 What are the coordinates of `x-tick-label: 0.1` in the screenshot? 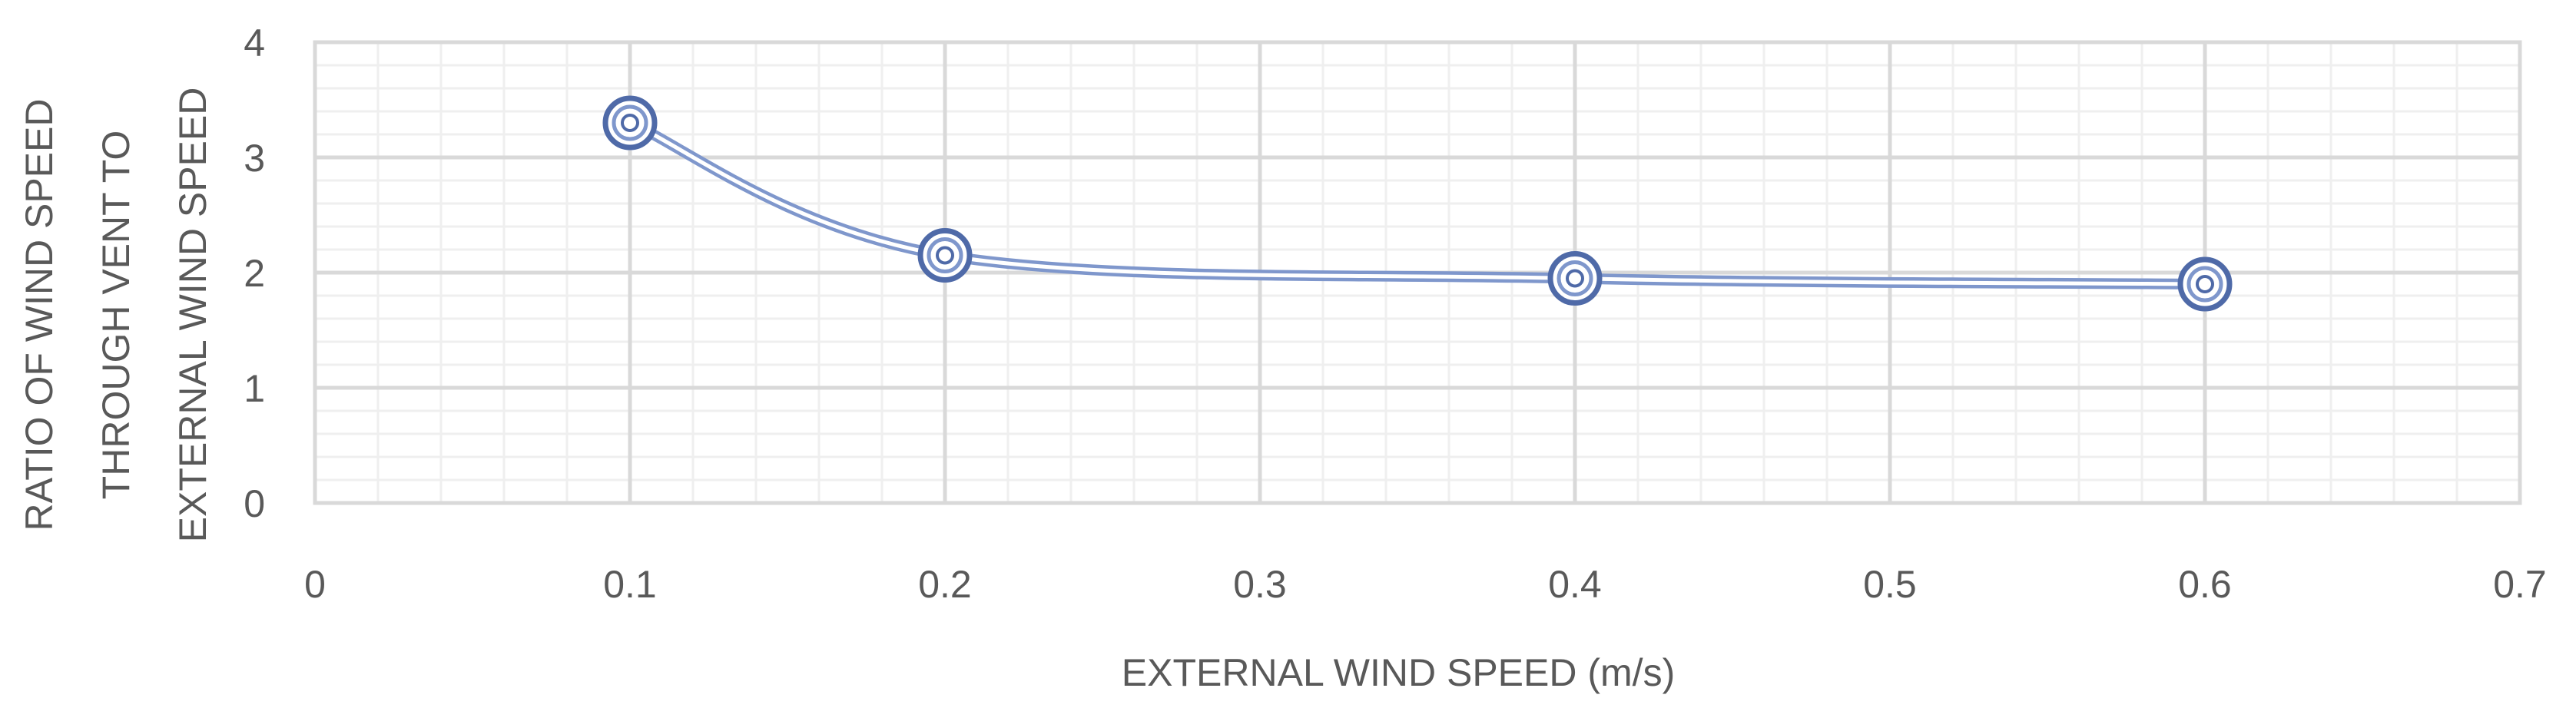 It's located at (630, 584).